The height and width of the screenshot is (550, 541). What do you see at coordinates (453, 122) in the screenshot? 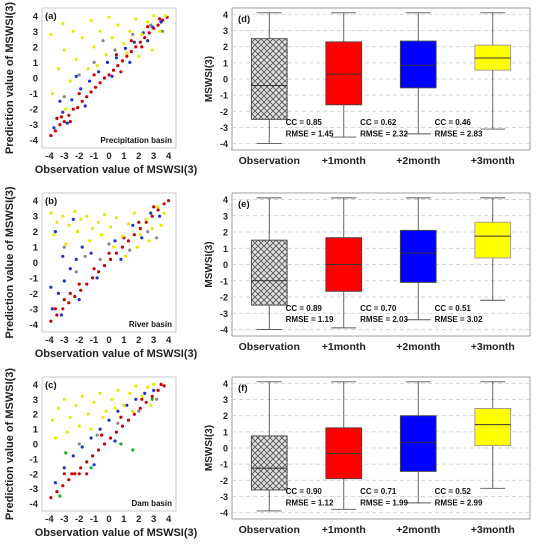
I see `cc-stat: CC = 0.46` at bounding box center [453, 122].